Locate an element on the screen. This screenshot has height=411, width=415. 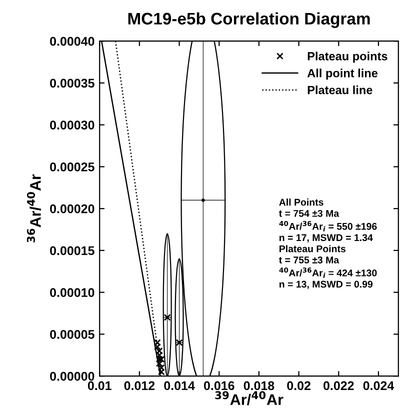
legend-label: All point line is located at coordinates (342, 74).